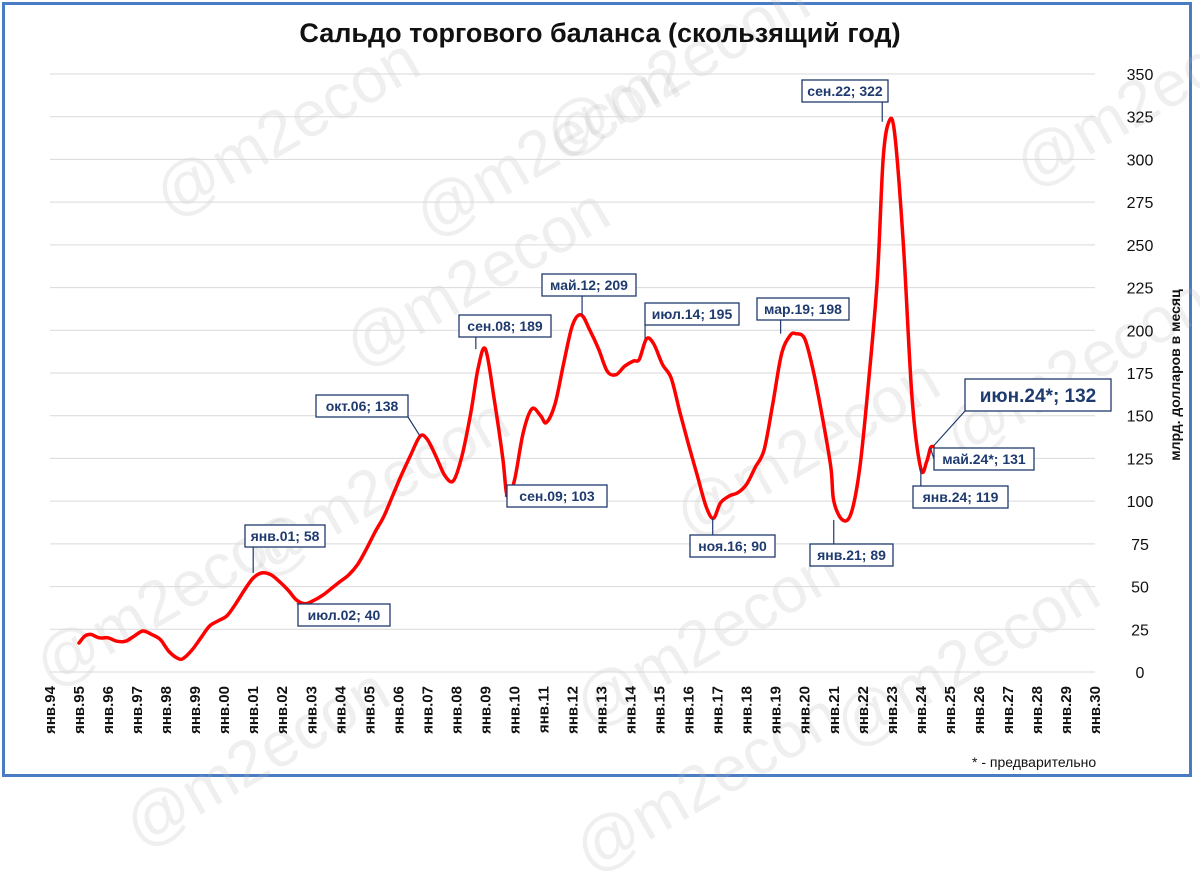 The width and height of the screenshot is (1200, 887). What do you see at coordinates (660, 710) in the screenshot?
I see `x-tick-label: янв.15` at bounding box center [660, 710].